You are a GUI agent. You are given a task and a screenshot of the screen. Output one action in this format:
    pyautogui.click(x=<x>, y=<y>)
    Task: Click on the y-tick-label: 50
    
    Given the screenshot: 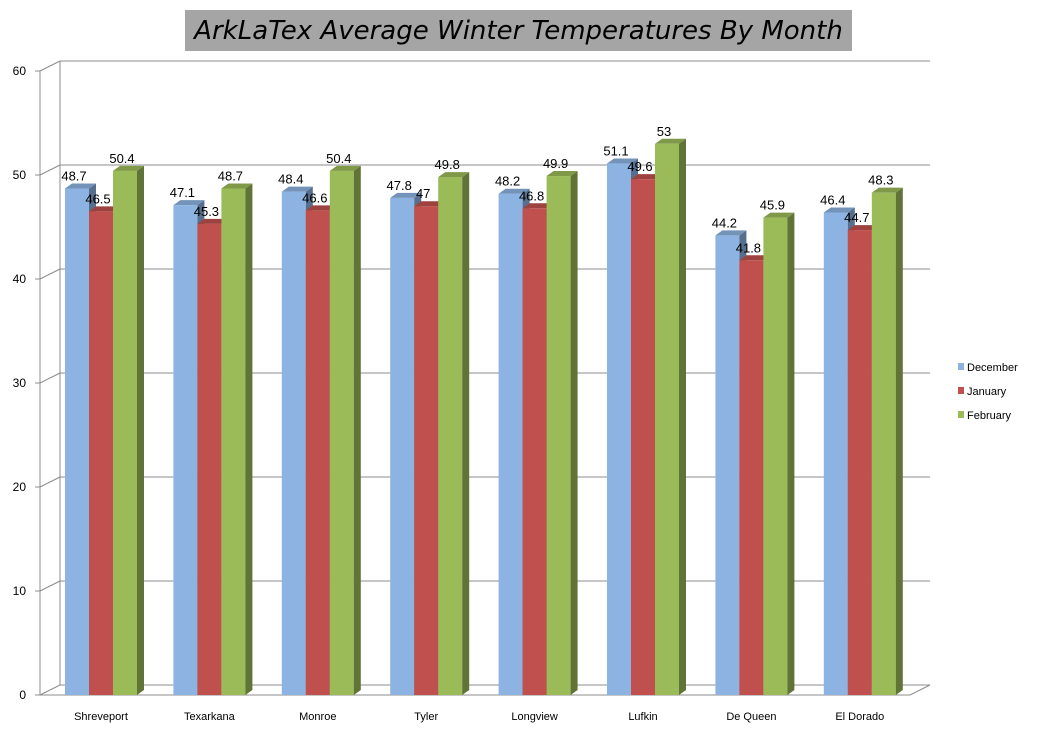 What is the action you would take?
    pyautogui.click(x=20, y=175)
    